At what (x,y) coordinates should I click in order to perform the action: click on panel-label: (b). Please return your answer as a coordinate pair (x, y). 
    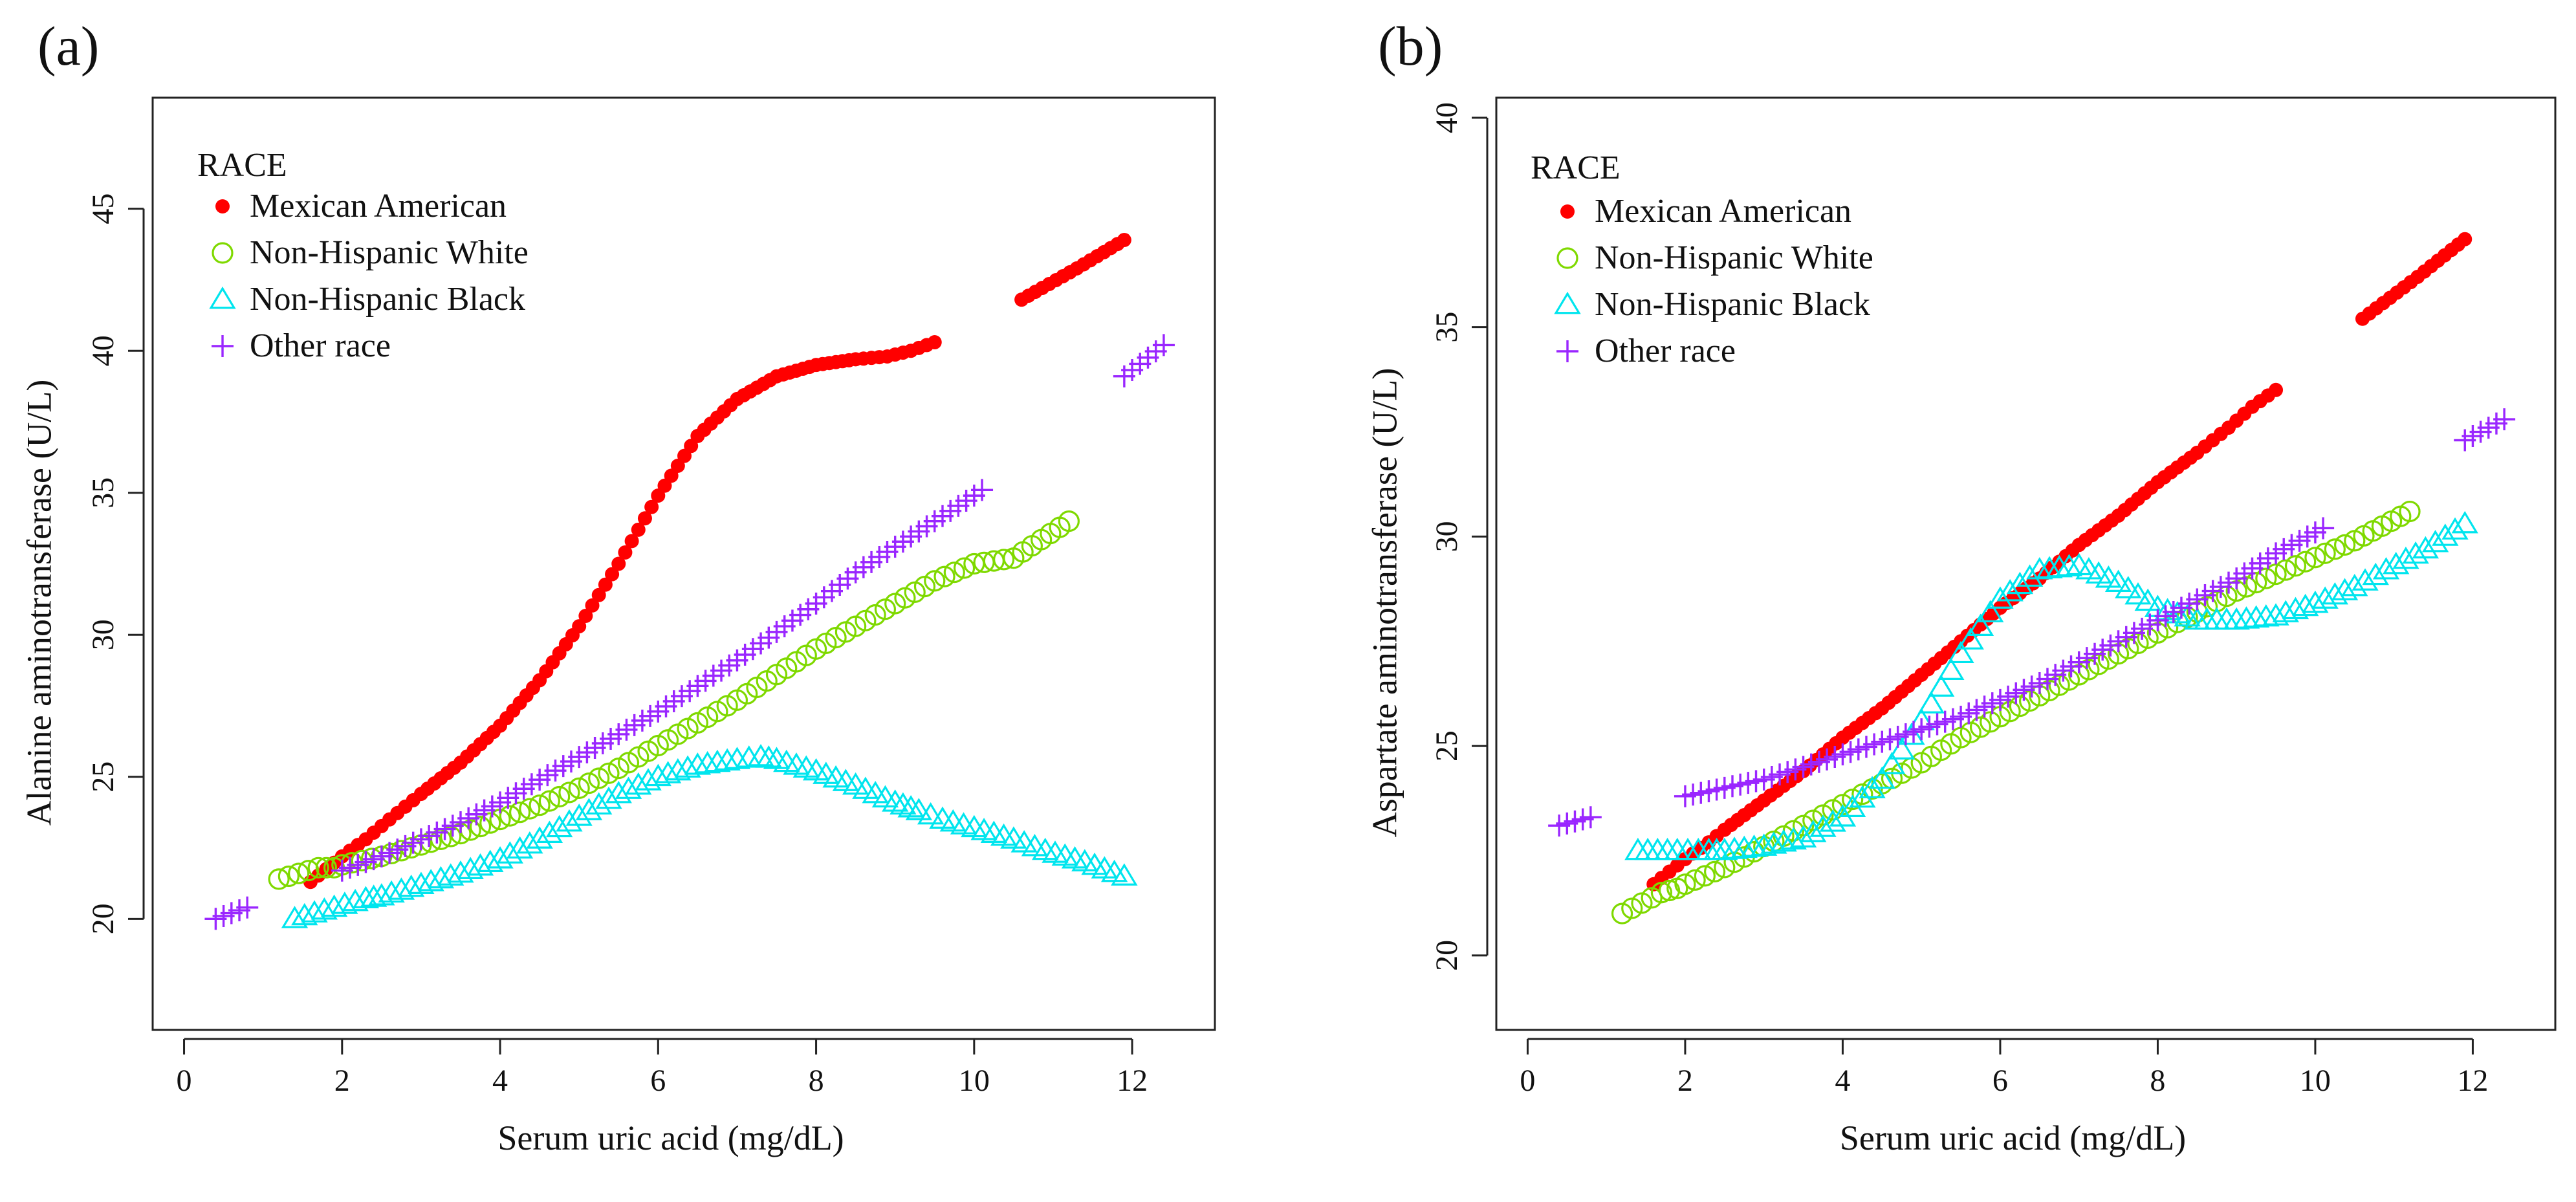
    Looking at the image, I should click on (1410, 46).